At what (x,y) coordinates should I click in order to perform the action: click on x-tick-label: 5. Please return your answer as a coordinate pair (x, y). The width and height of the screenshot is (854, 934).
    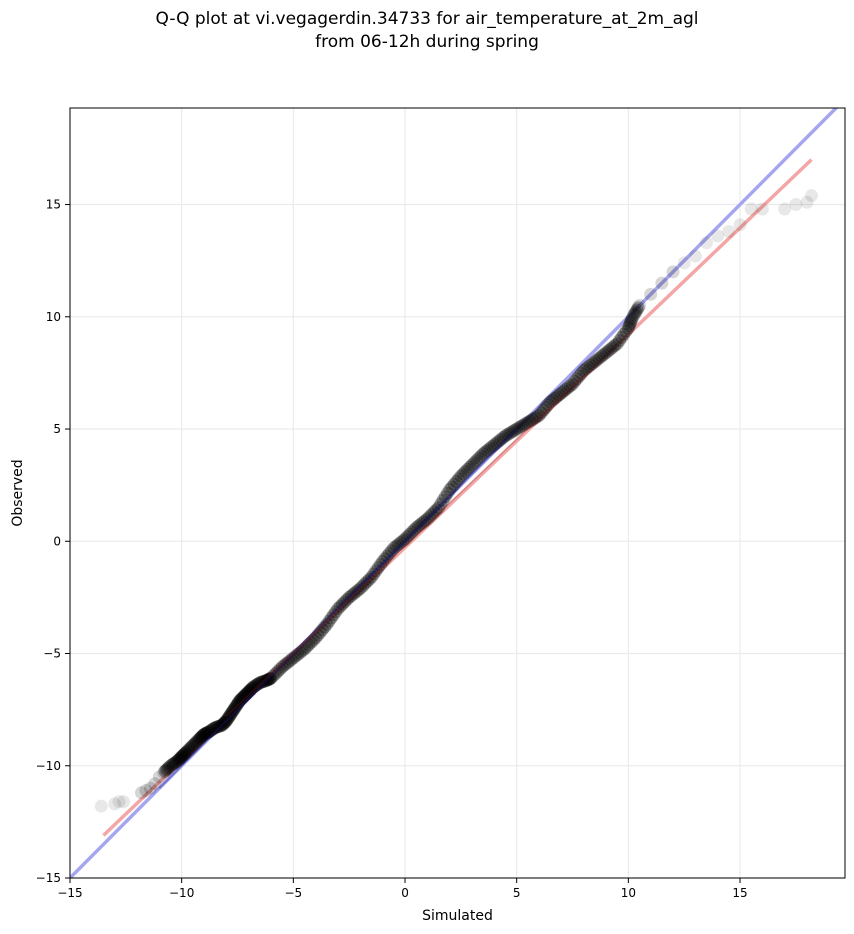
    Looking at the image, I should click on (517, 893).